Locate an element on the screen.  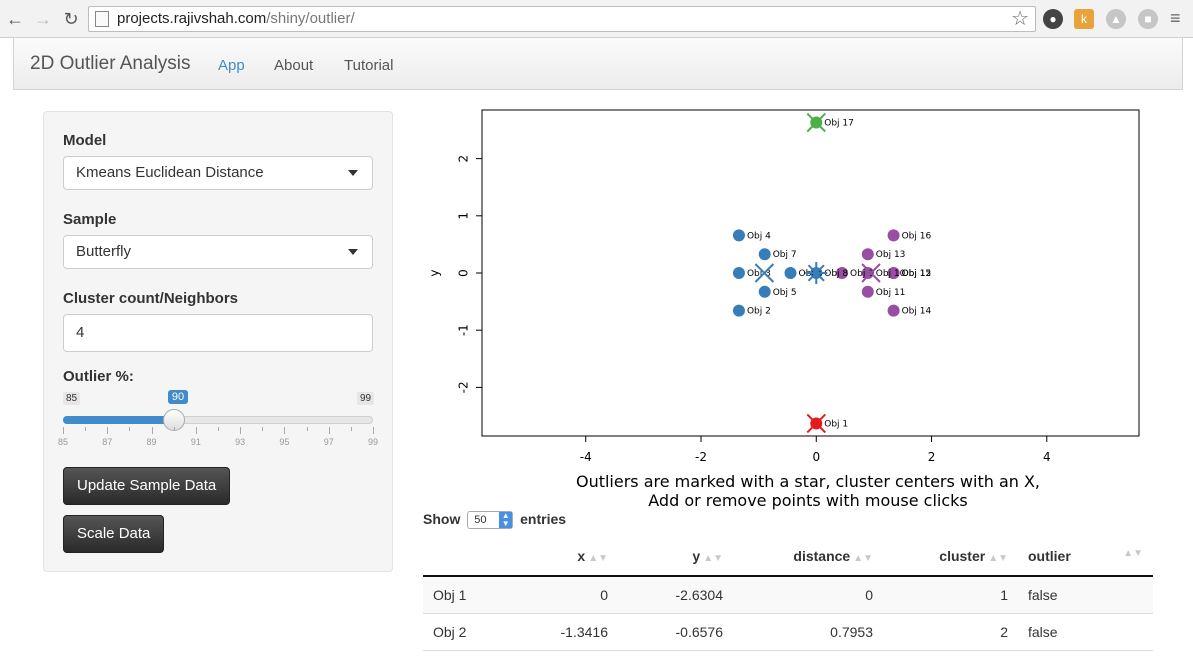
show-label: Show is located at coordinates (442, 519).